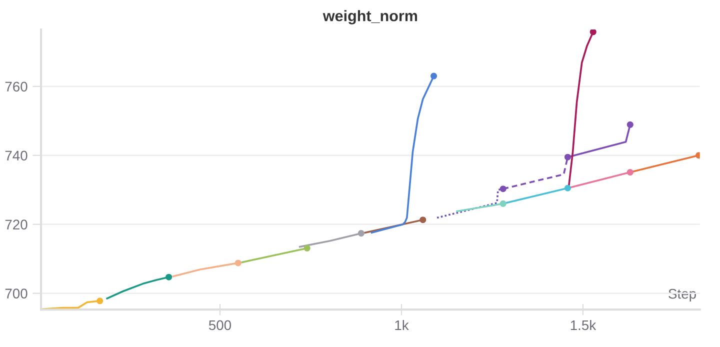 The width and height of the screenshot is (720, 347). What do you see at coordinates (16, 225) in the screenshot?
I see `y-tick-label: 720` at bounding box center [16, 225].